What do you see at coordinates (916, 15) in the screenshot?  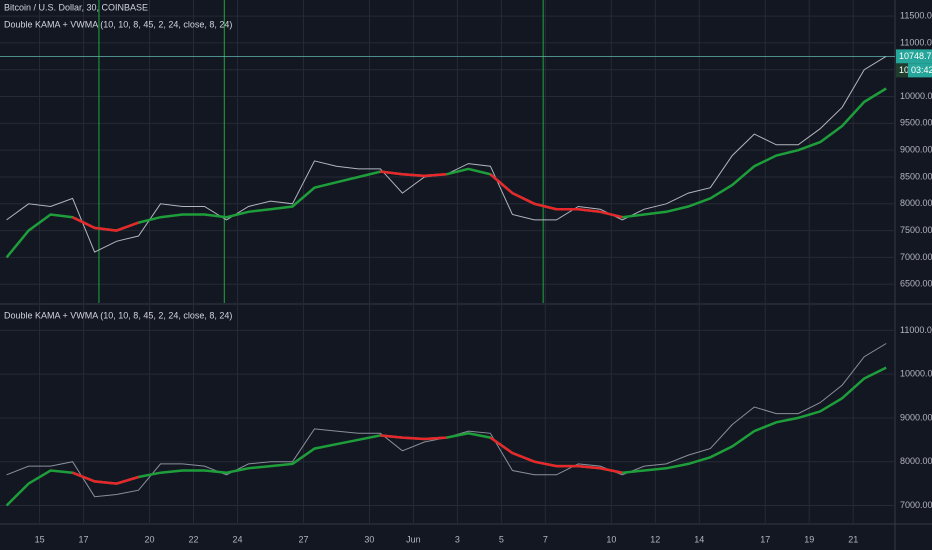 I see `y-tick-label: 11500.00` at bounding box center [916, 15].